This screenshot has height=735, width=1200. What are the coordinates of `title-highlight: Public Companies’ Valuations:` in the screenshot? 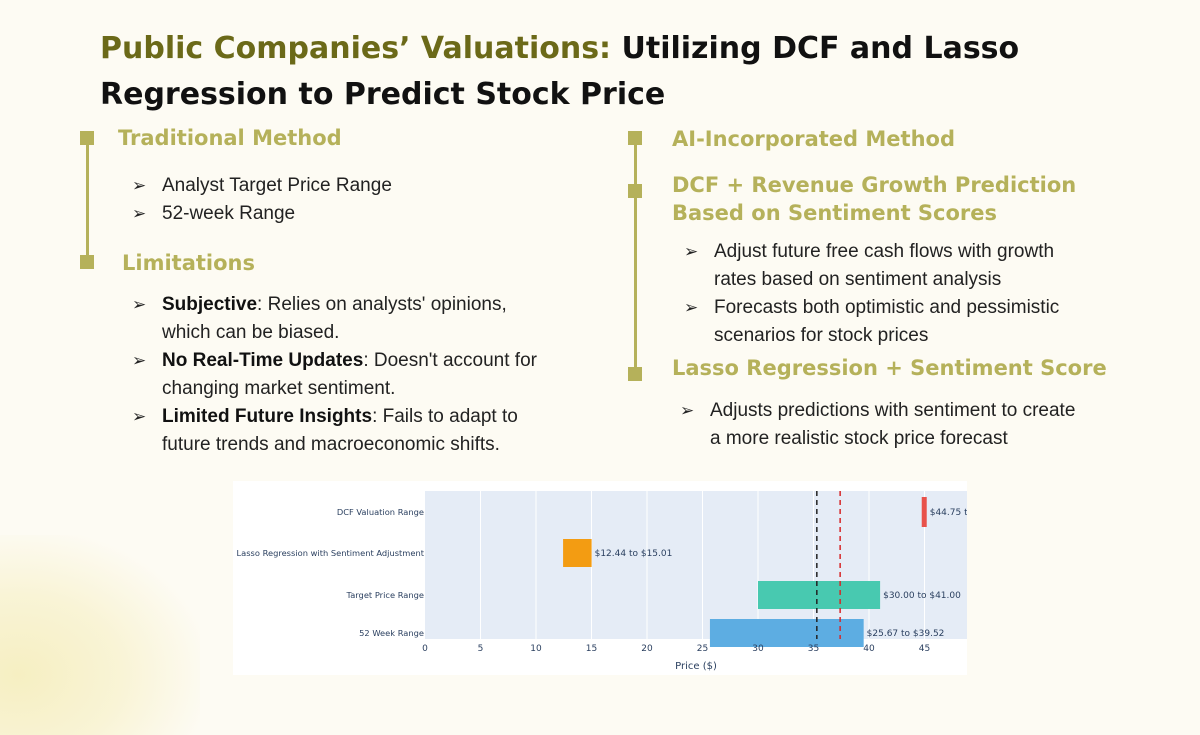 It's located at (356, 48).